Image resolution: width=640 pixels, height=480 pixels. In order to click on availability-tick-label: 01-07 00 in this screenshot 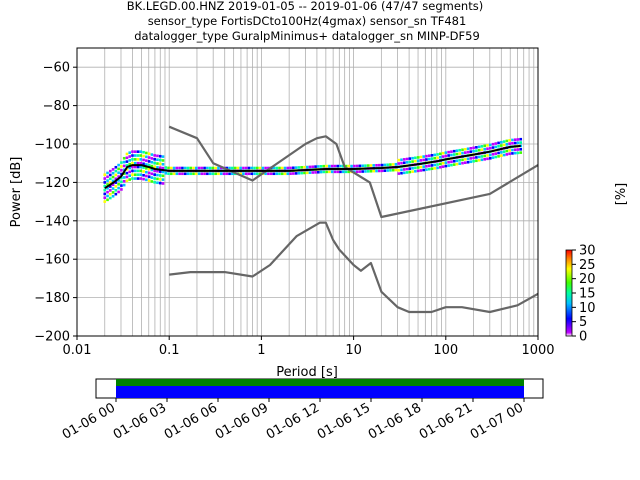, I will do `click(497, 421)`.